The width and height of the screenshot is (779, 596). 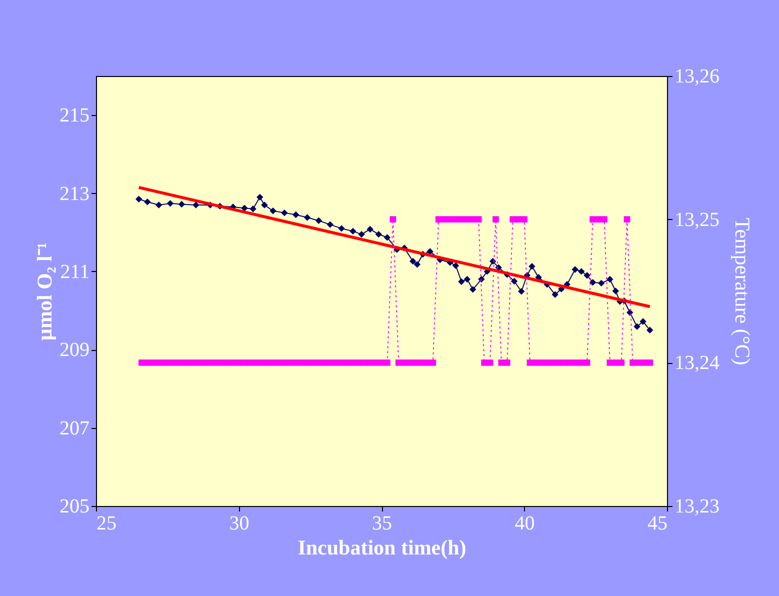 I want to click on x-axis-title: Incubation time(h), so click(x=382, y=548).